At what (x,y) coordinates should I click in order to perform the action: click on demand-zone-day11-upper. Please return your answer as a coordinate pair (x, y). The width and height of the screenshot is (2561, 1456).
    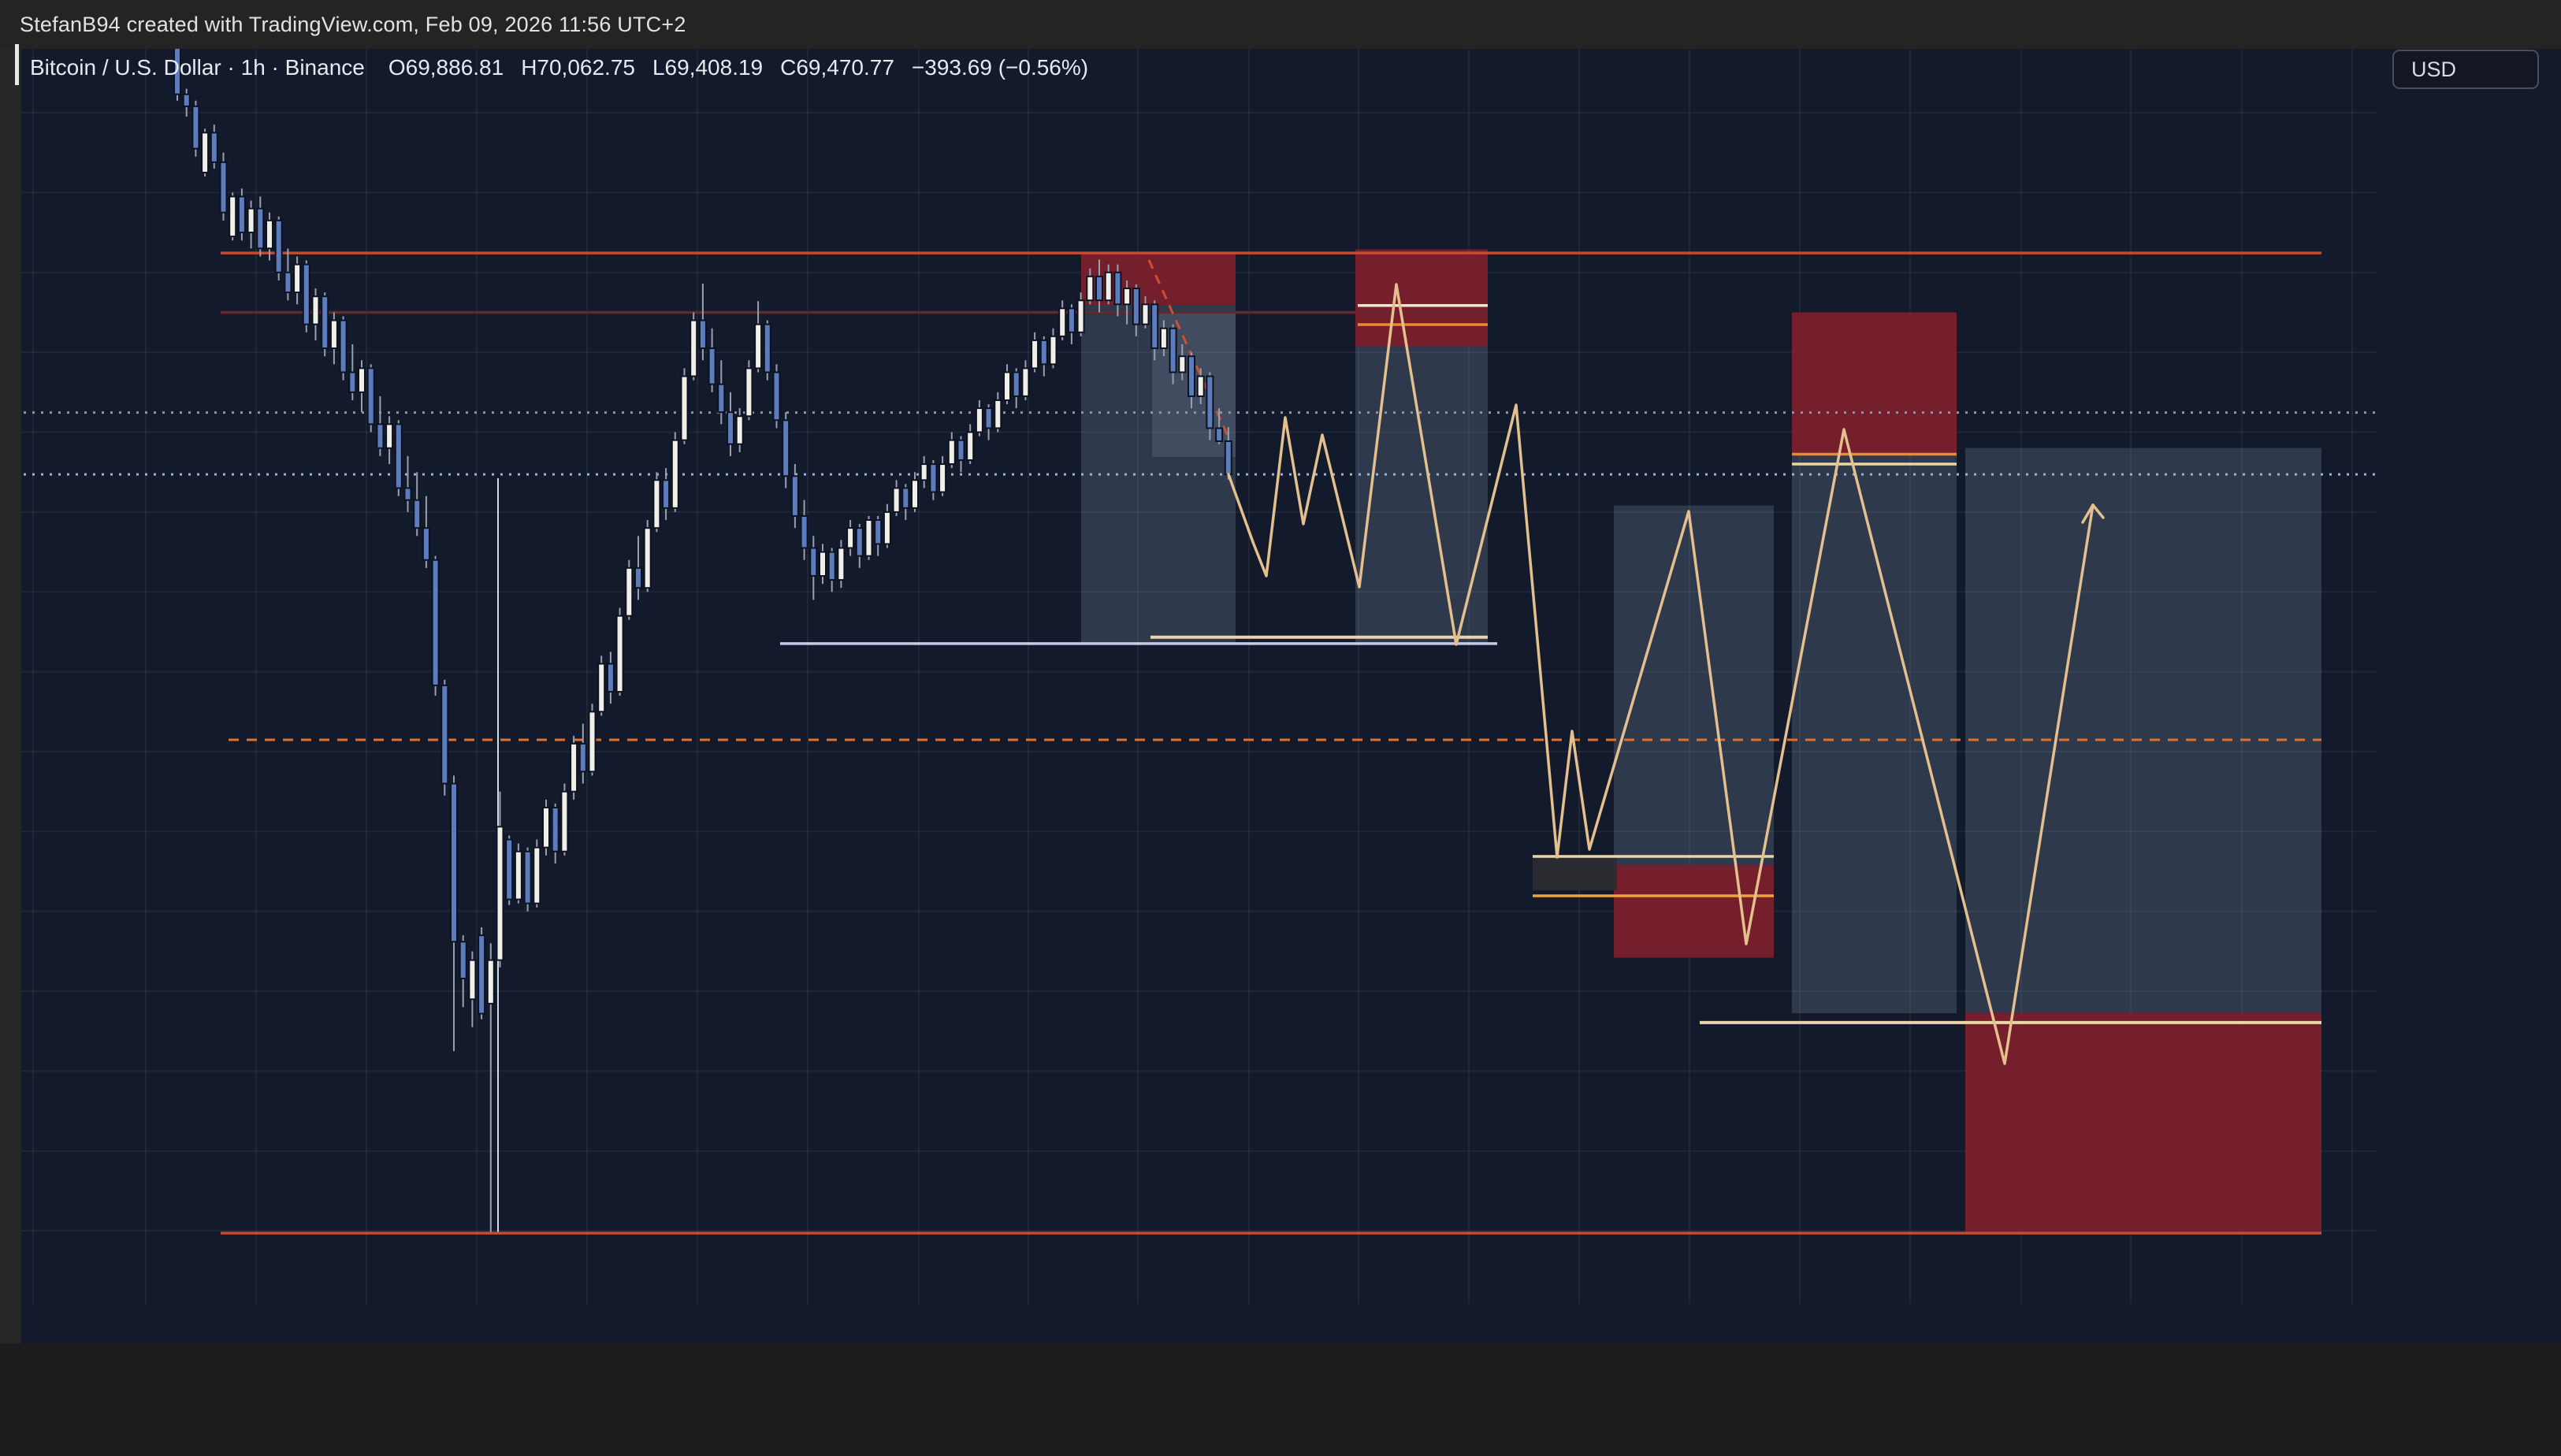
    Looking at the image, I should click on (1694, 685).